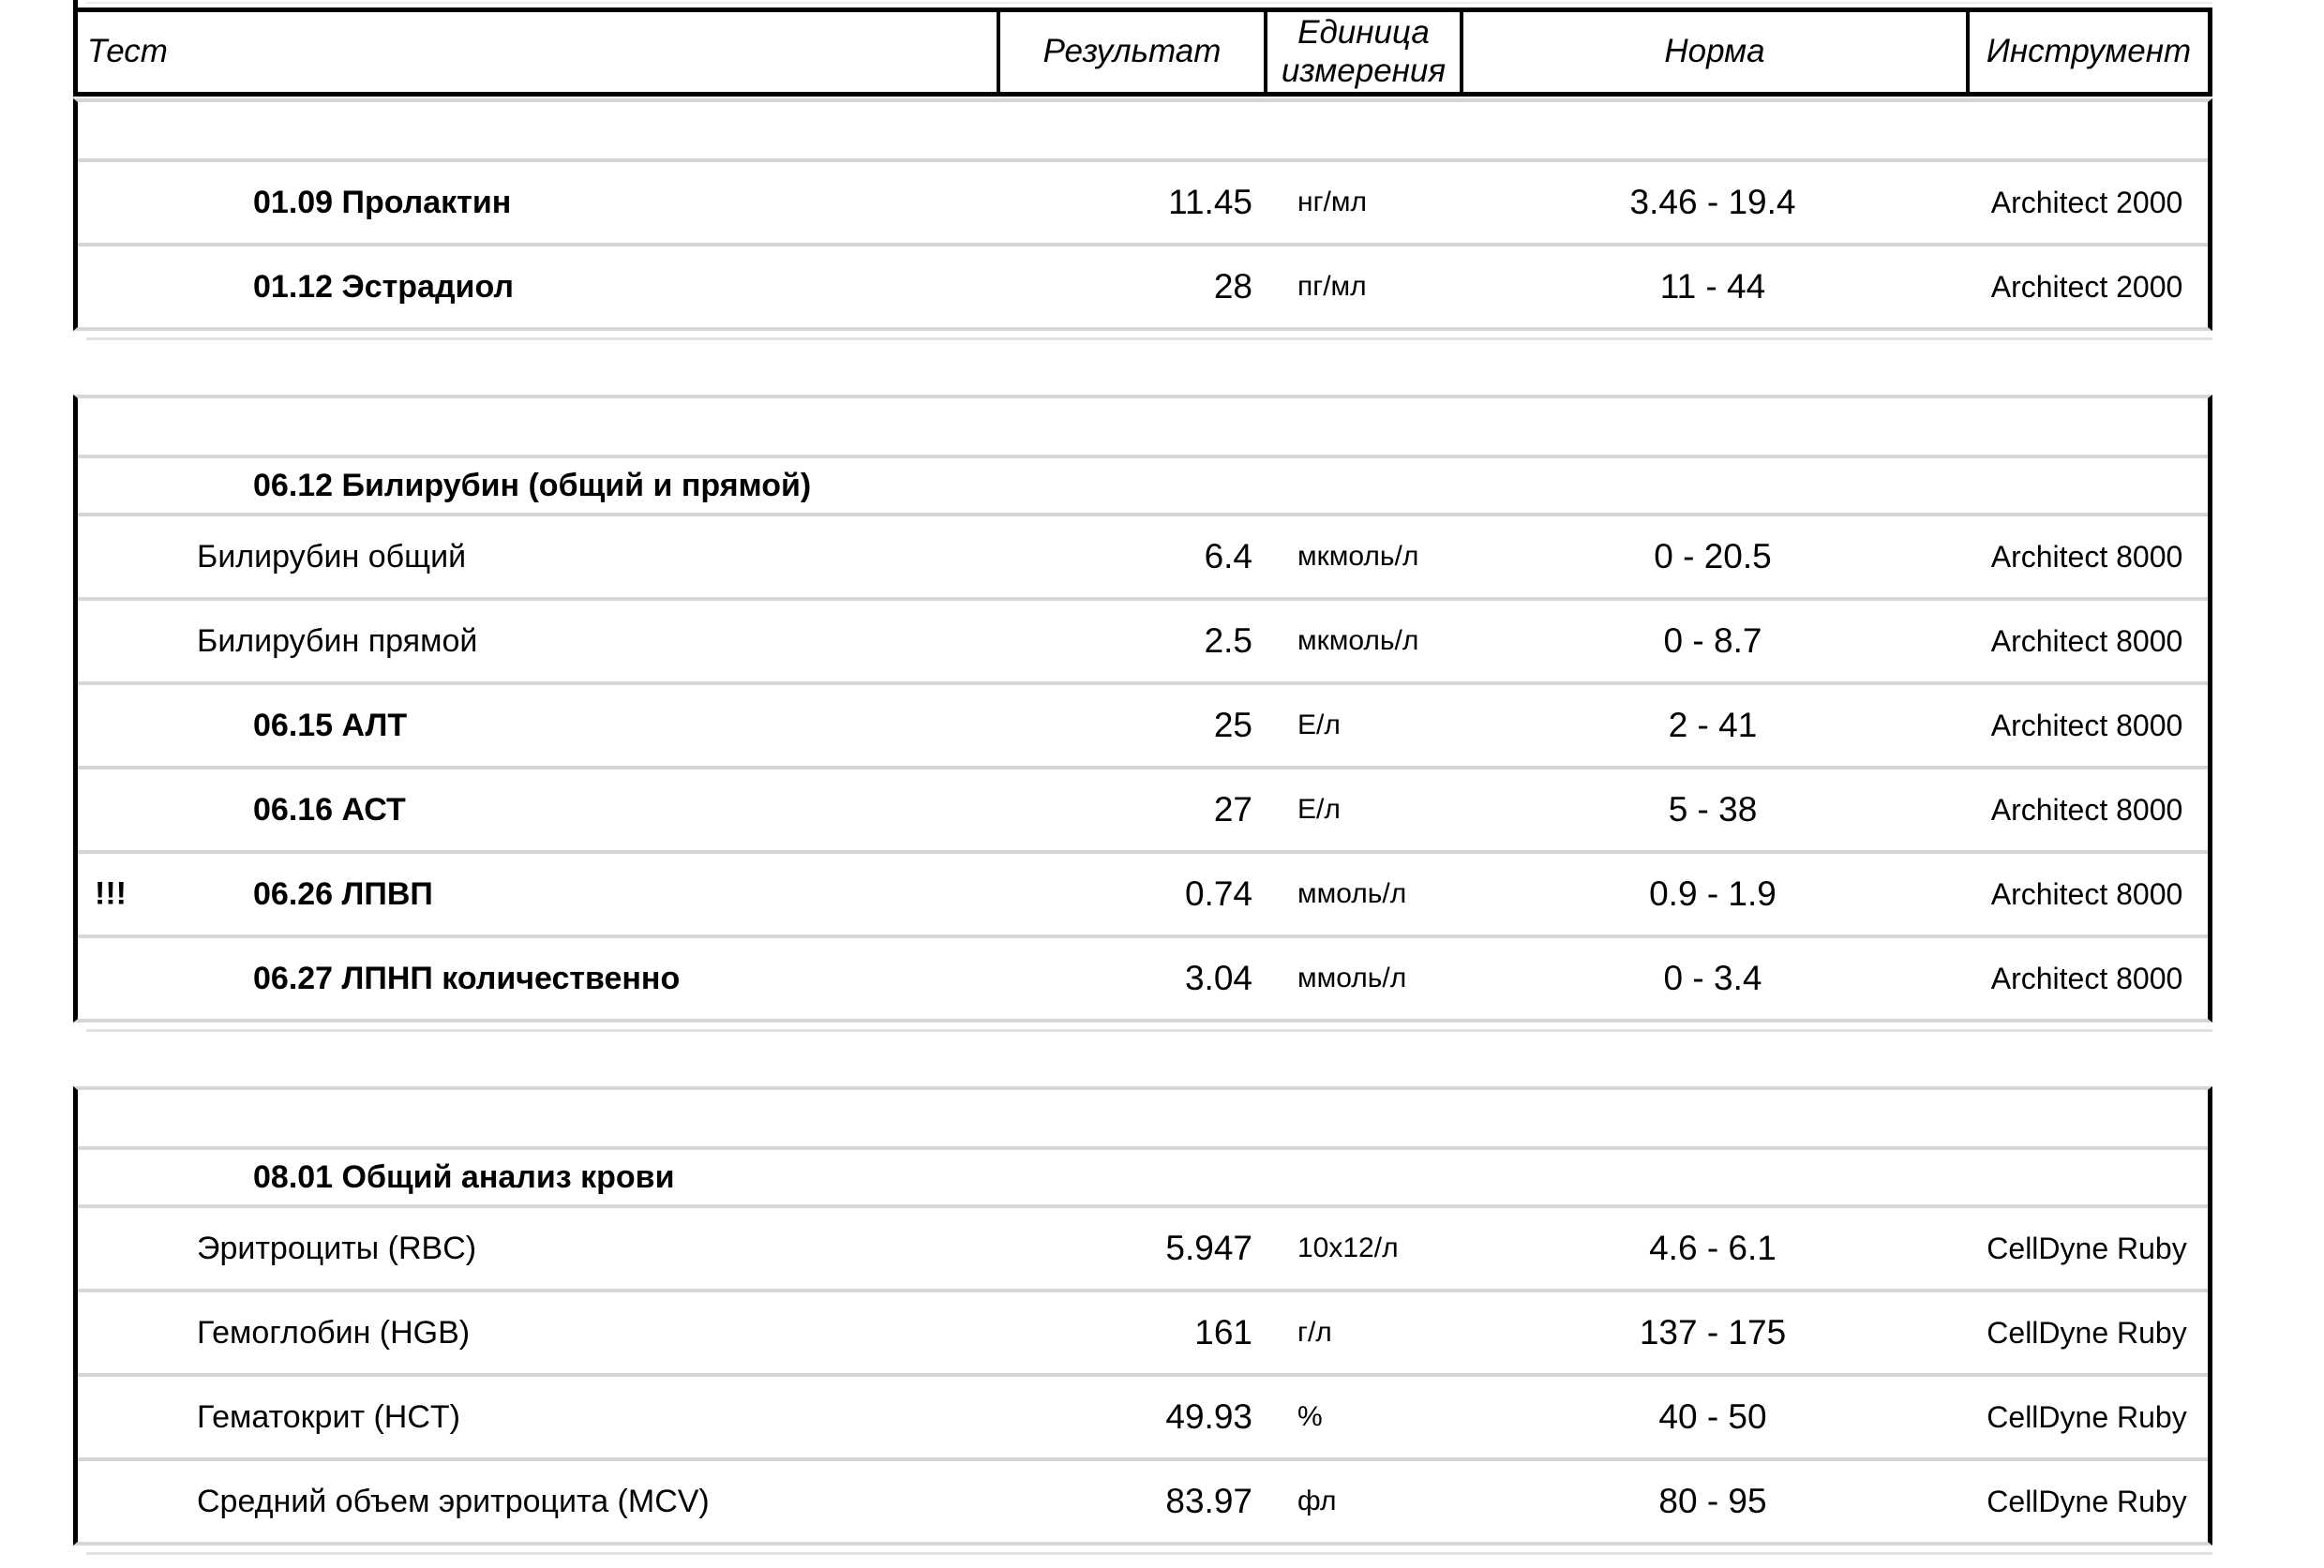 This screenshot has width=2324, height=1568. What do you see at coordinates (1130, 52) in the screenshot?
I see `column-header-result: Результат` at bounding box center [1130, 52].